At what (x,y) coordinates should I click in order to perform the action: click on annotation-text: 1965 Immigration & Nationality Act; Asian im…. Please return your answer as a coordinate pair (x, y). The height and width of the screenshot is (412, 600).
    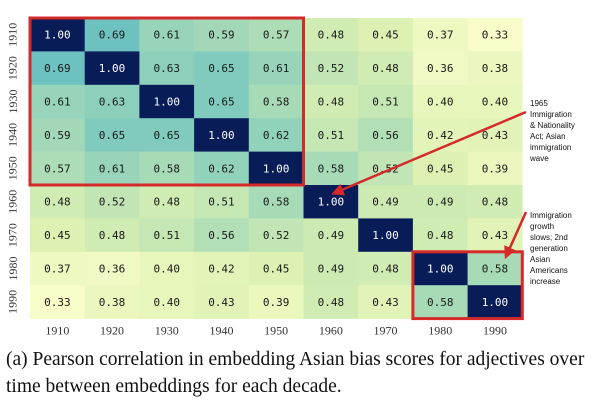
    Looking at the image, I should click on (552, 131).